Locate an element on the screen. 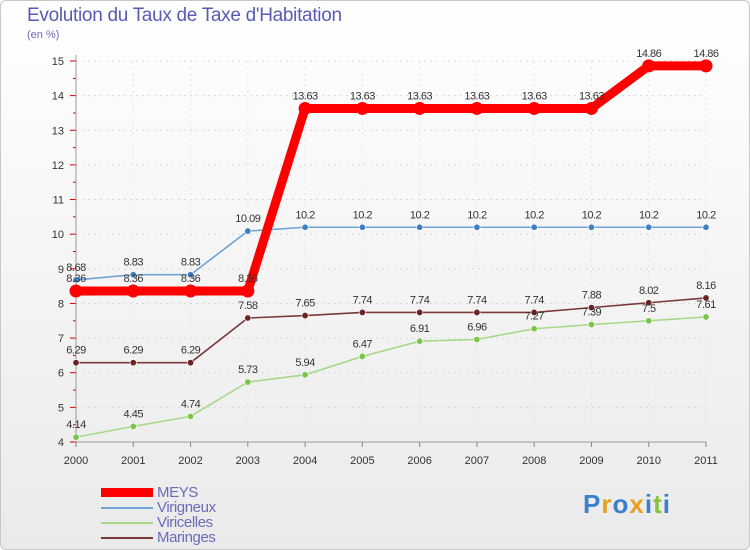 Image resolution: width=750 pixels, height=550 pixels. y-tick-label: 6 is located at coordinates (61, 374).